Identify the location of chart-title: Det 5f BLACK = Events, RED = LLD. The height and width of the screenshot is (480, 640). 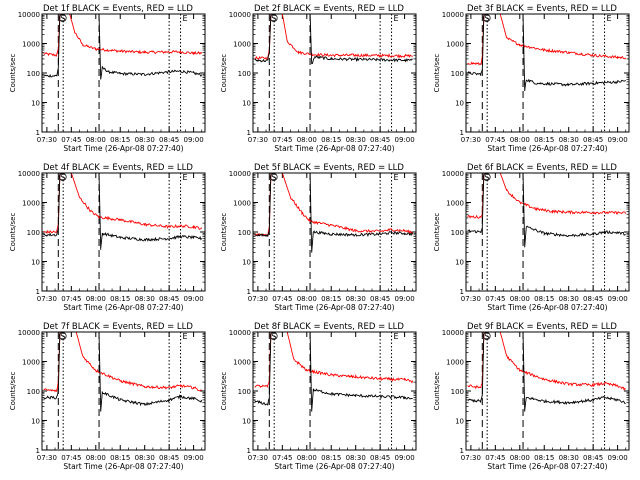
(329, 168).